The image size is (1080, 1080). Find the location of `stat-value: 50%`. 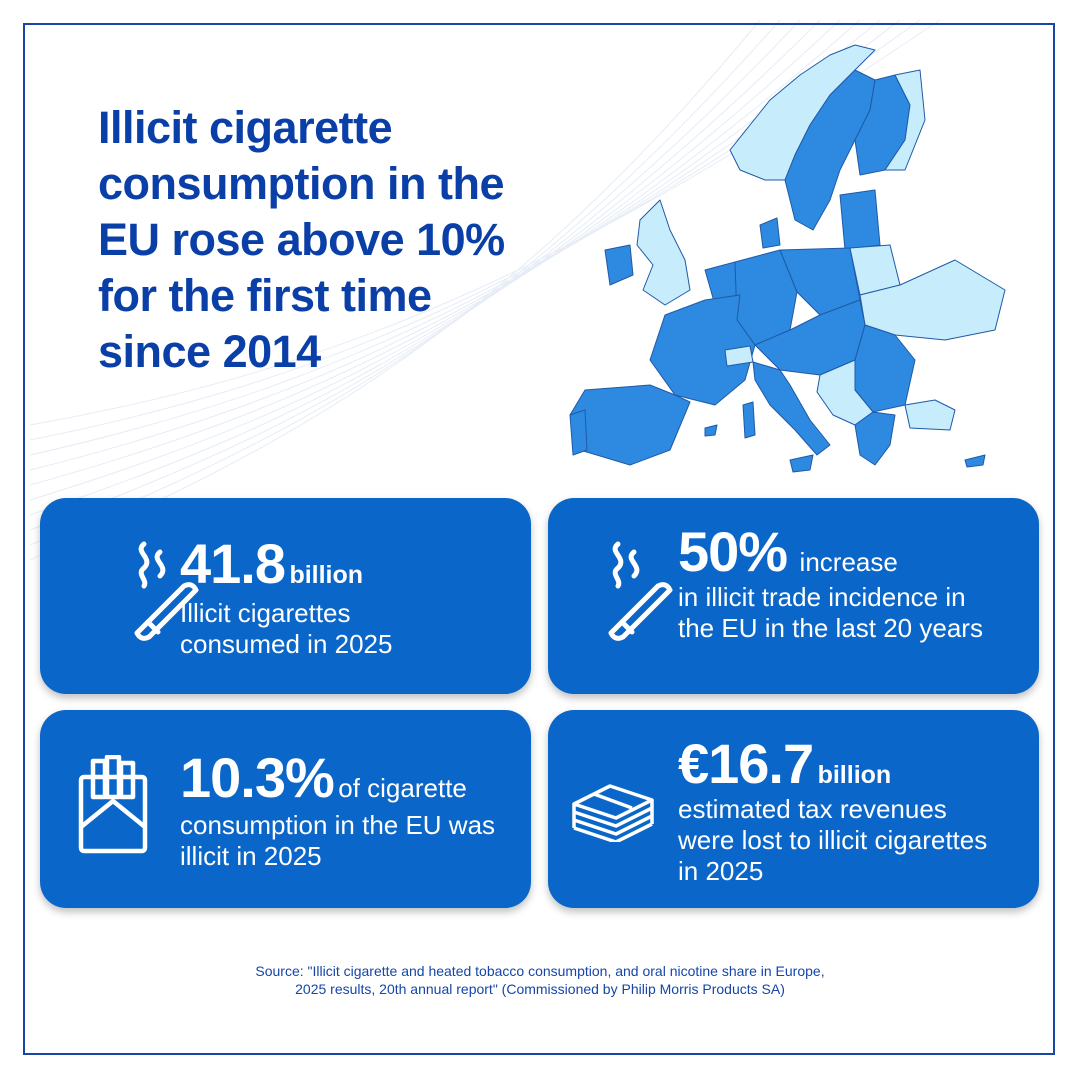

stat-value: 50% is located at coordinates (733, 551).